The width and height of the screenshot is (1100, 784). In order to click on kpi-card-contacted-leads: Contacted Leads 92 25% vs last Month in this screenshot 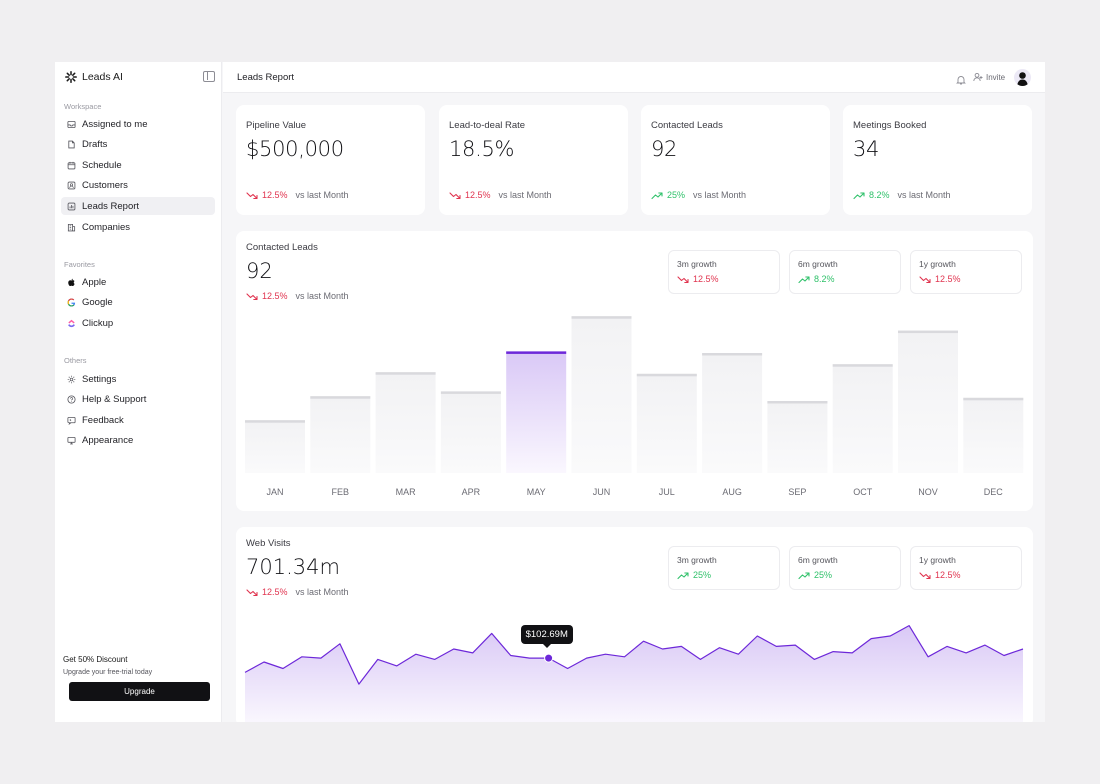, I will do `click(735, 160)`.